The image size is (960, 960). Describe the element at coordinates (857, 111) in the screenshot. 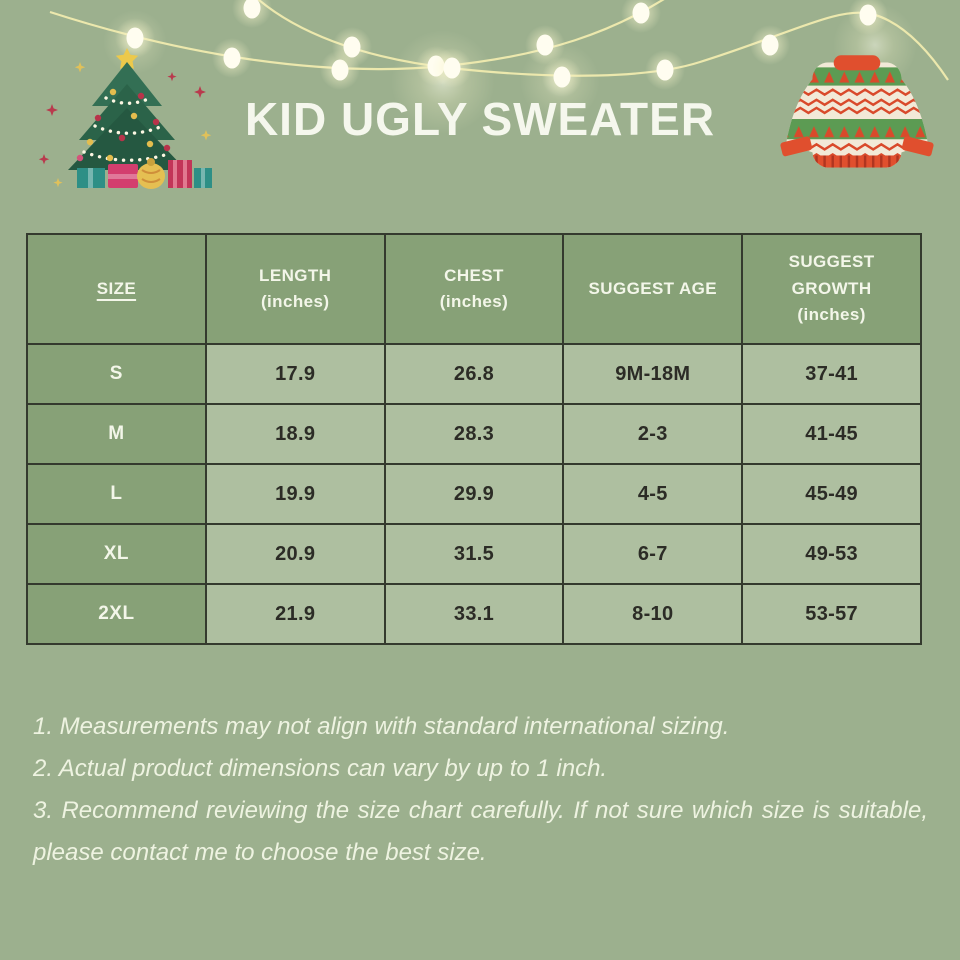

I see `ugly-sweater-icon` at that location.